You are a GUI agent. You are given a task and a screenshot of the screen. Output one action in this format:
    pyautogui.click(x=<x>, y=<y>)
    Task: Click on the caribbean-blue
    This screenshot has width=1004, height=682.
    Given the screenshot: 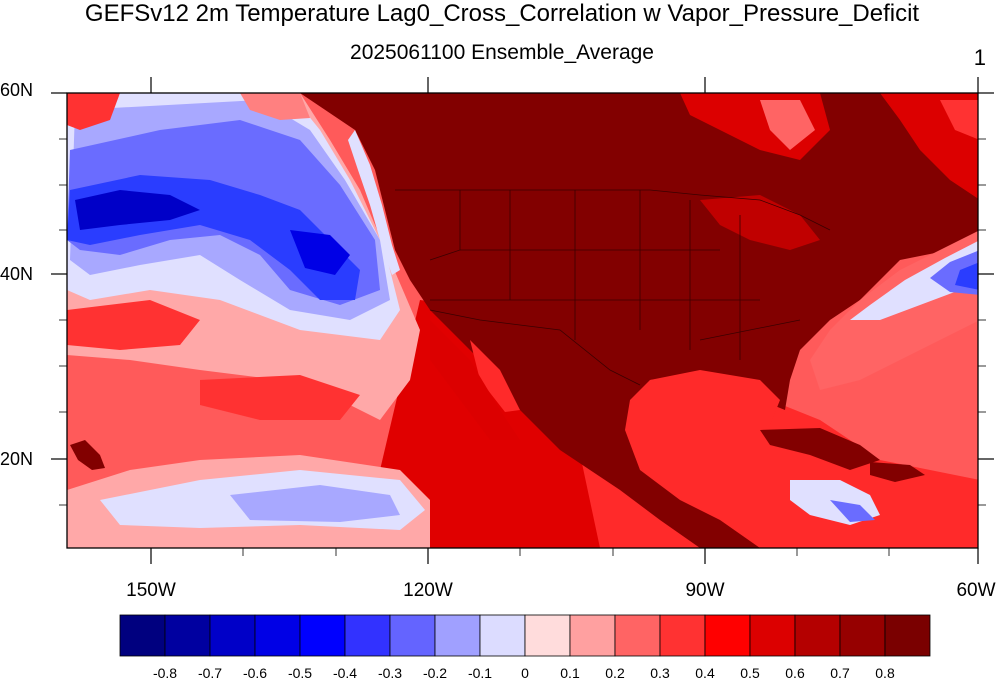 What is the action you would take?
    pyautogui.click(x=852, y=511)
    